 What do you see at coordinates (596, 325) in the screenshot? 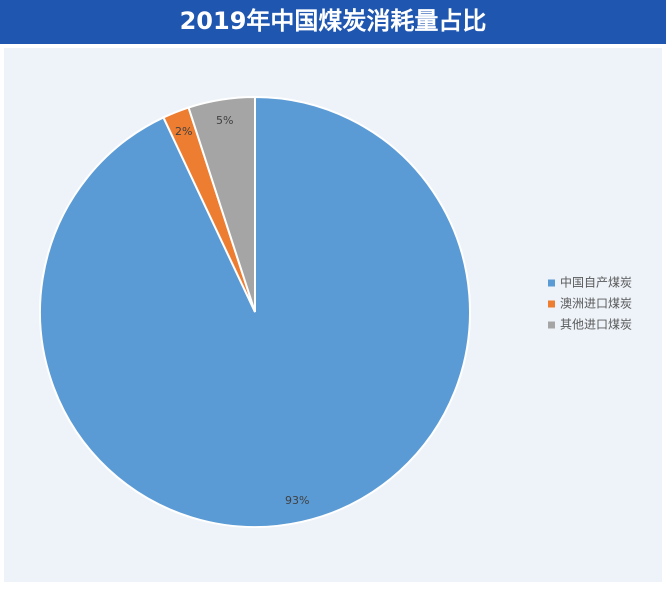
I see `legend-label: 其他进口煤炭` at bounding box center [596, 325].